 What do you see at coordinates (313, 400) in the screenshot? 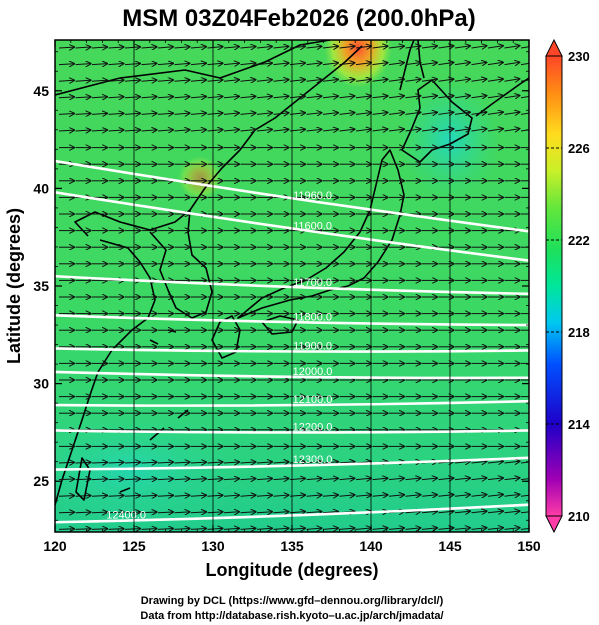
I see `contour-label: 12100.0` at bounding box center [313, 400].